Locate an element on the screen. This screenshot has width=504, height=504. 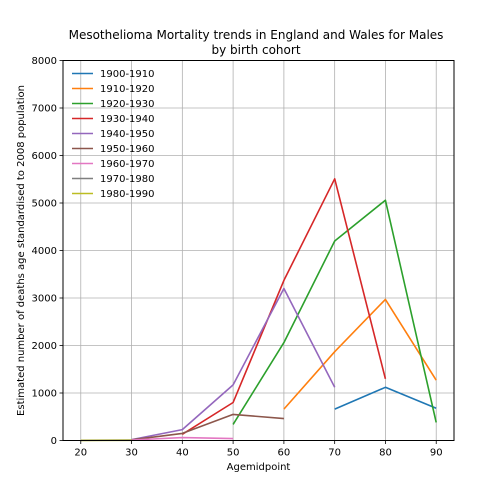
y-tick-label: 5000 is located at coordinates (44, 204).